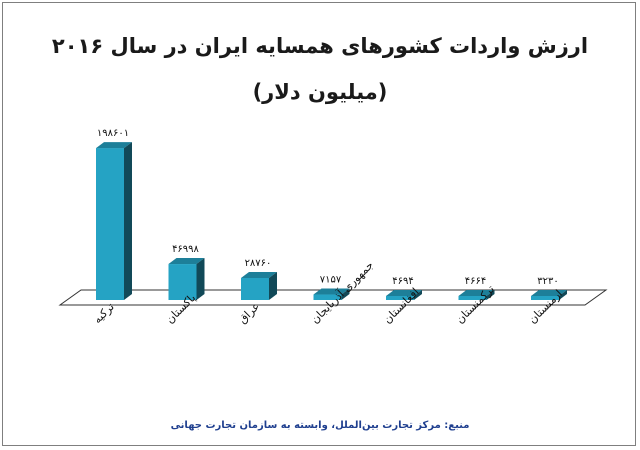 Image resolution: width=640 pixels, height=450 pixels. I want to click on data-label: ۴۶۹۹۸, so click(185, 249).